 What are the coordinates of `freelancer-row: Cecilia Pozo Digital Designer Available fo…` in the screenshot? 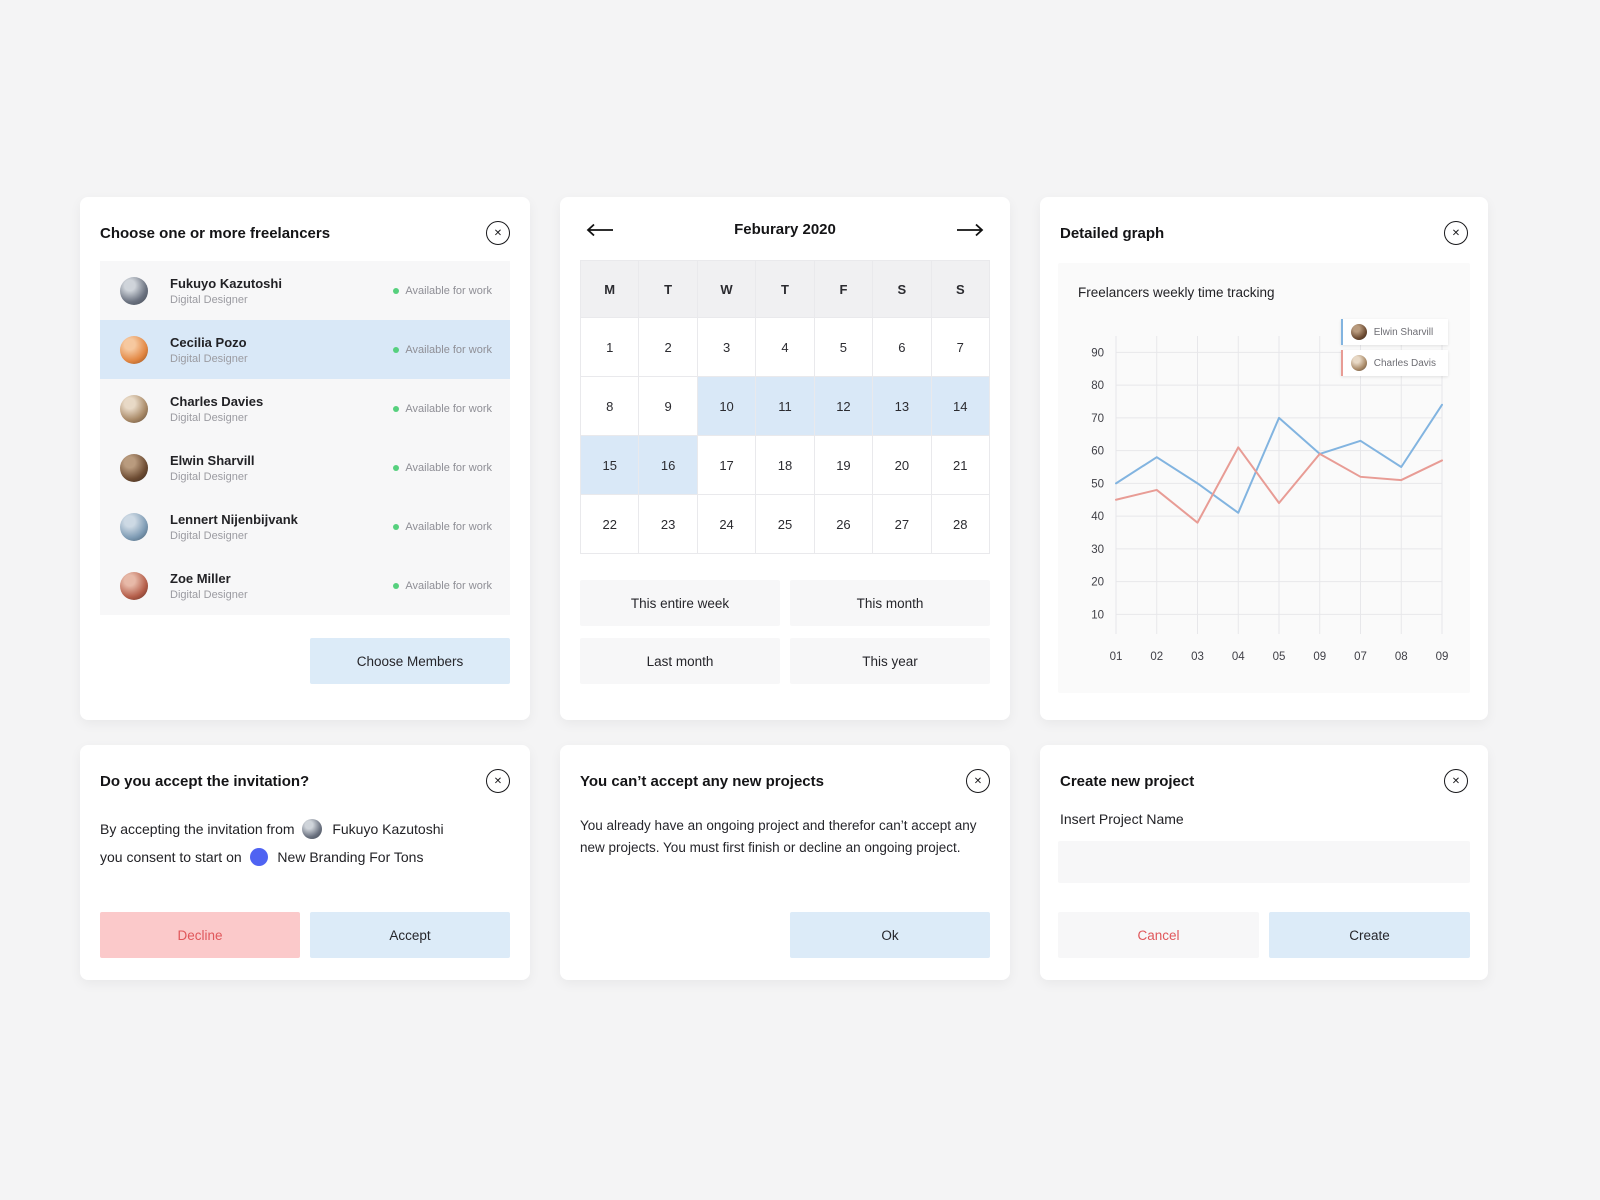 It's located at (305, 349).